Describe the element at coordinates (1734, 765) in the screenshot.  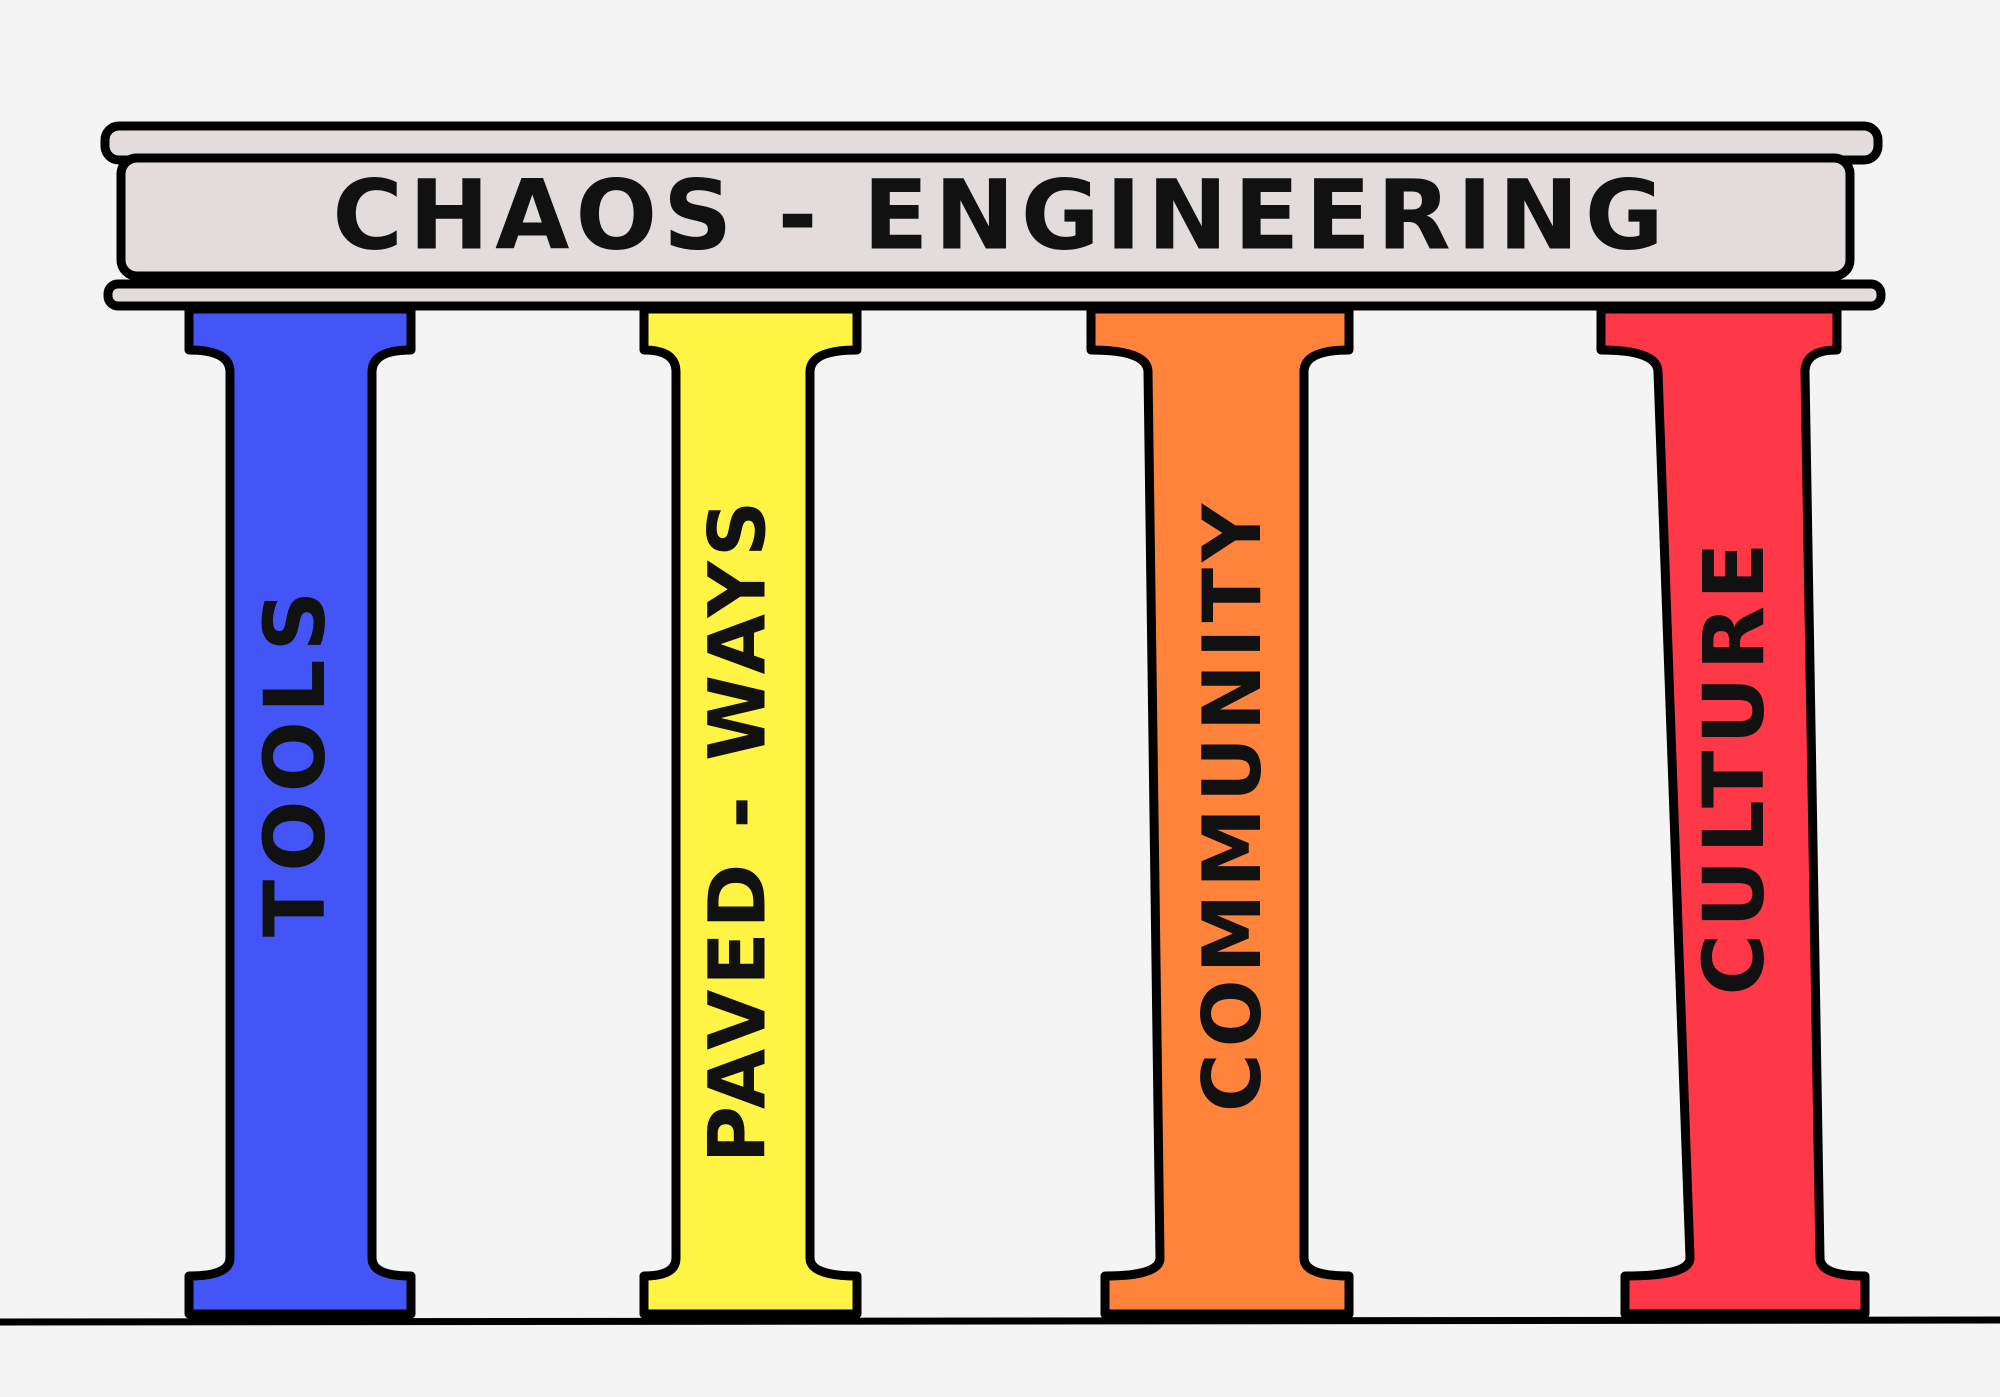
I see `pillar-label: CULTURE` at that location.